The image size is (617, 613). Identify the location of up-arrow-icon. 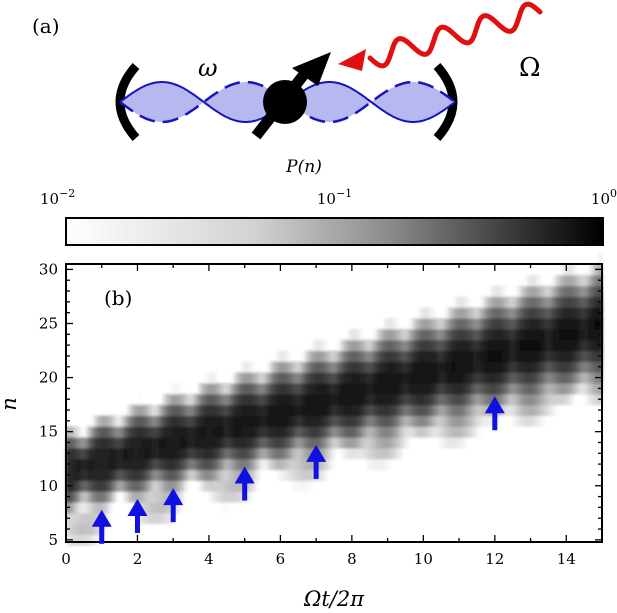
(244, 483).